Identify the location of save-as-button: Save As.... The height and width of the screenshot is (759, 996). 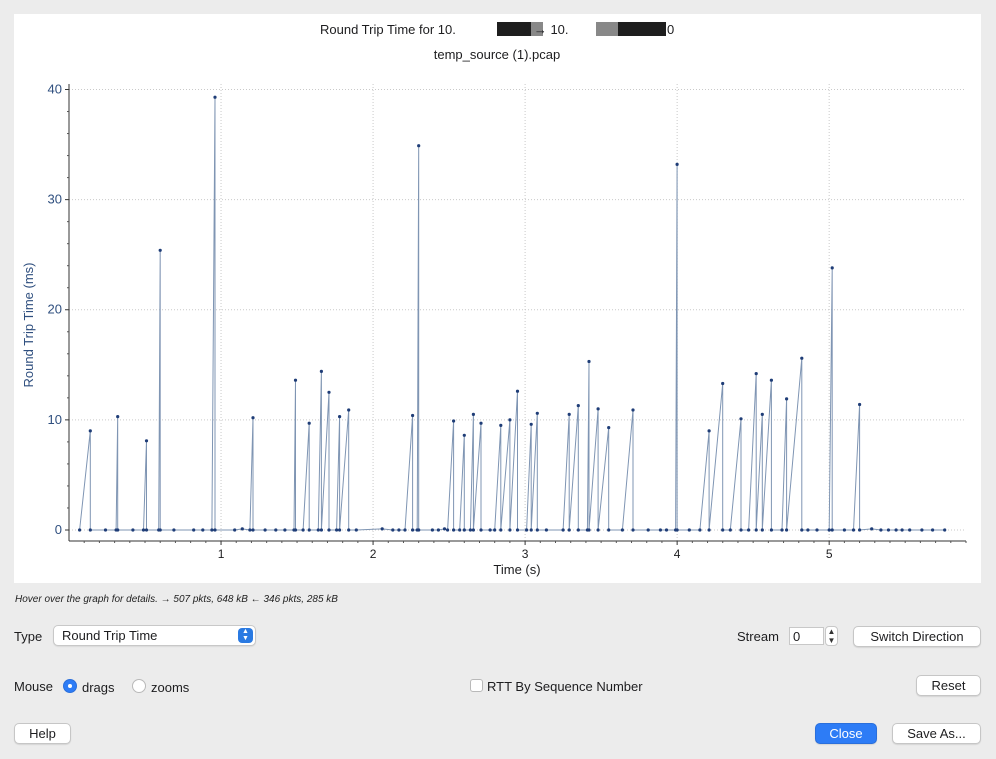
(936, 733).